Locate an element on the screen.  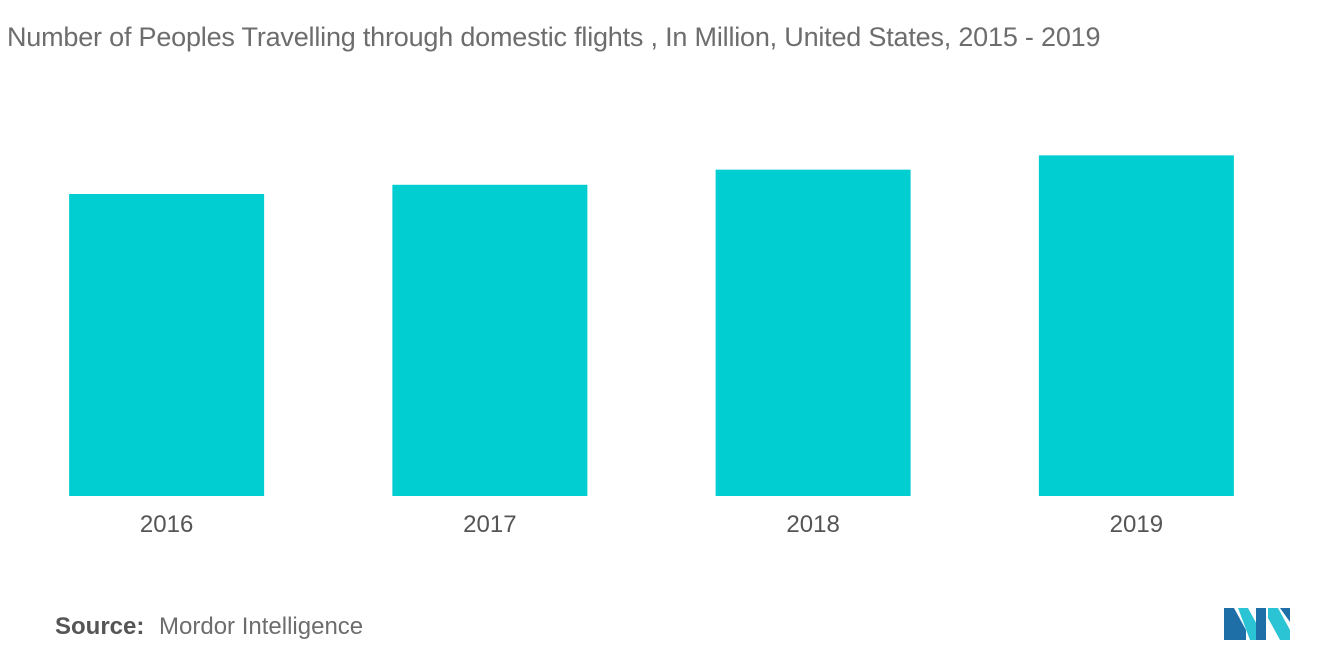
x-tick-label-2019: 2019 is located at coordinates (1136, 524).